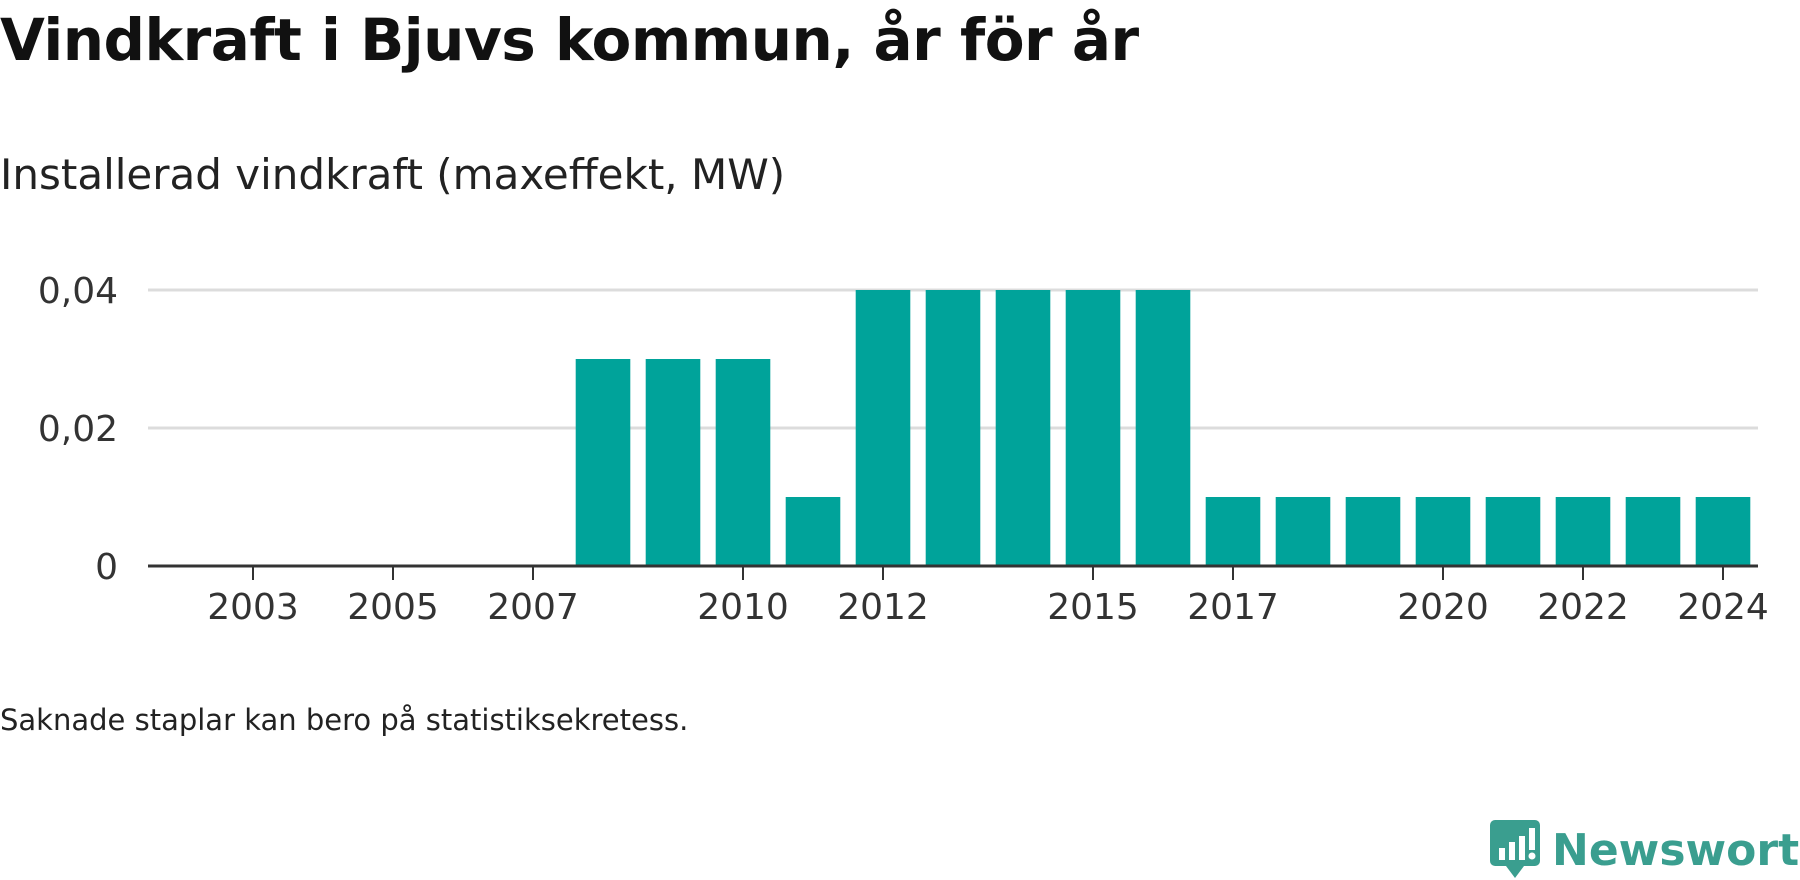 The height and width of the screenshot is (880, 1800). Describe the element at coordinates (393, 607) in the screenshot. I see `x-tick-label: 2005` at that location.